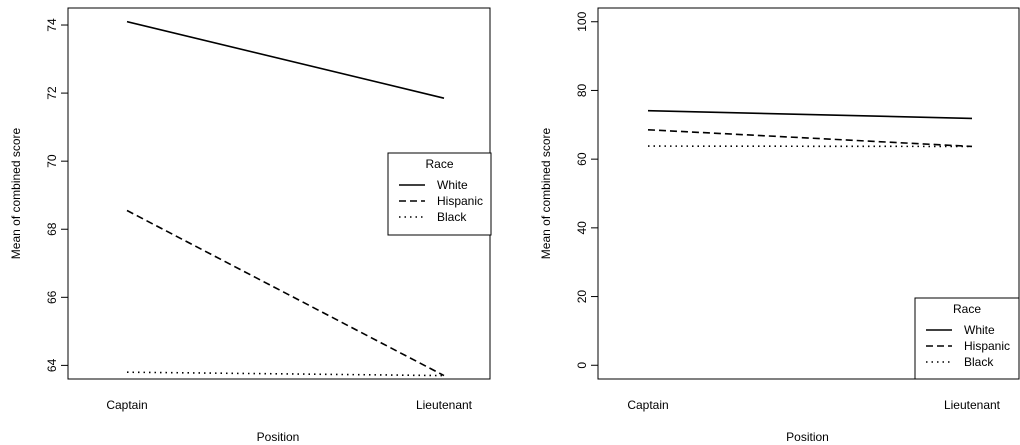 This screenshot has height=445, width=1020. I want to click on y-tick-label: 20, so click(582, 297).